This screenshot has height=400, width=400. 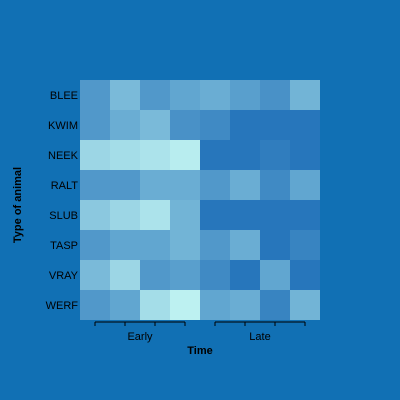 What do you see at coordinates (62, 201) in the screenshot?
I see `y-tick-labels: BLEE KWIM NEEK RALT SLUB TASP VRAY WERF` at bounding box center [62, 201].